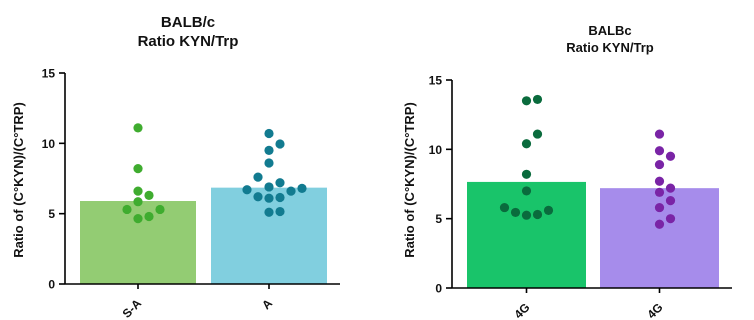 The image size is (754, 320). I want to click on x-tick-label: S-A, so click(132, 308).